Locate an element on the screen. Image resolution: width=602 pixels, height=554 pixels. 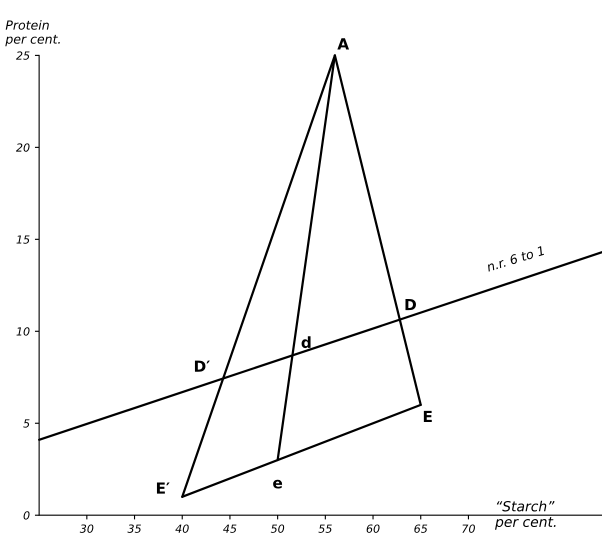
y-axis-title: Protein per cent. is located at coordinates (32, 33).